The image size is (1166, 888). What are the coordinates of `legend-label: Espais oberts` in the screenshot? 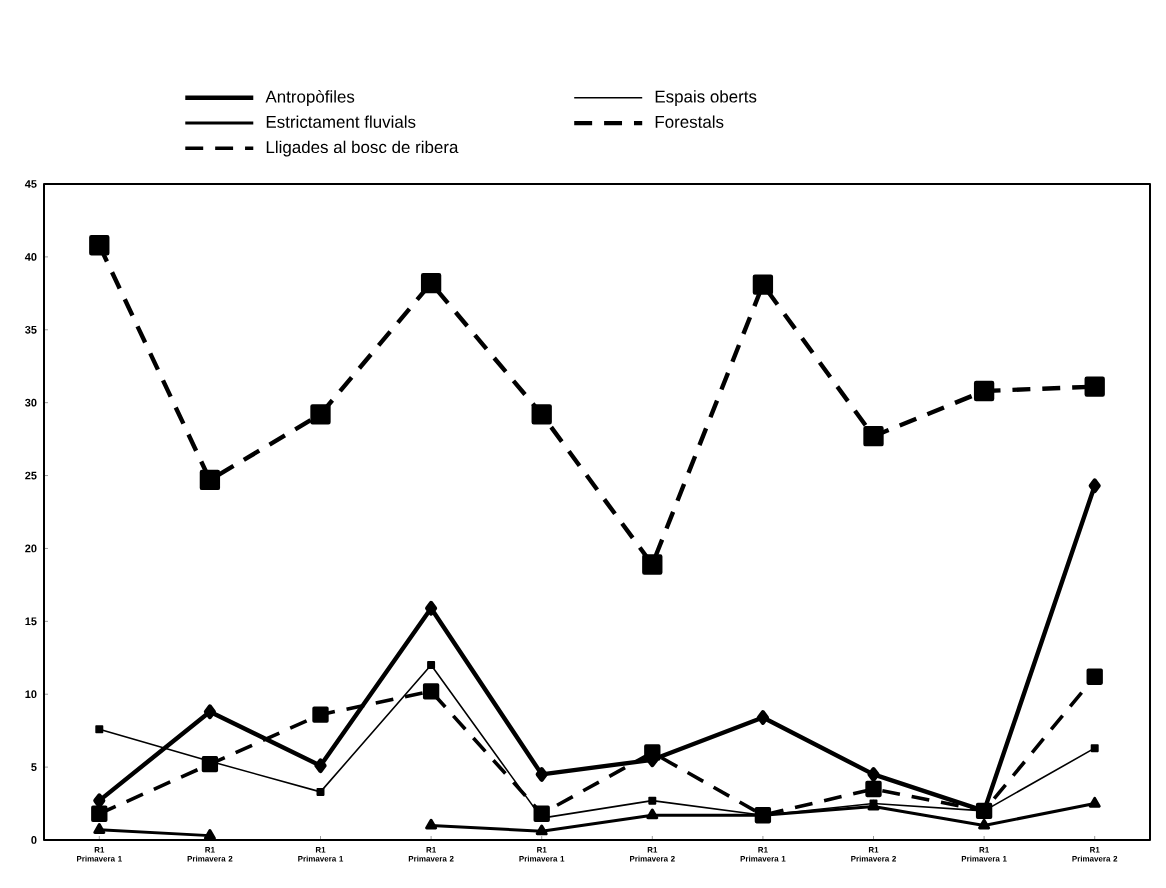 It's located at (706, 98).